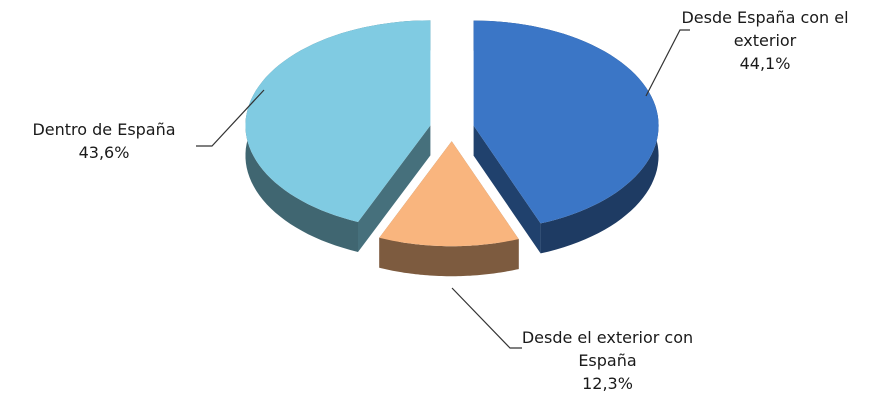 The width and height of the screenshot is (882, 416). Describe the element at coordinates (104, 141) in the screenshot. I see `slice-label: Dentro de España 43,6%` at that location.